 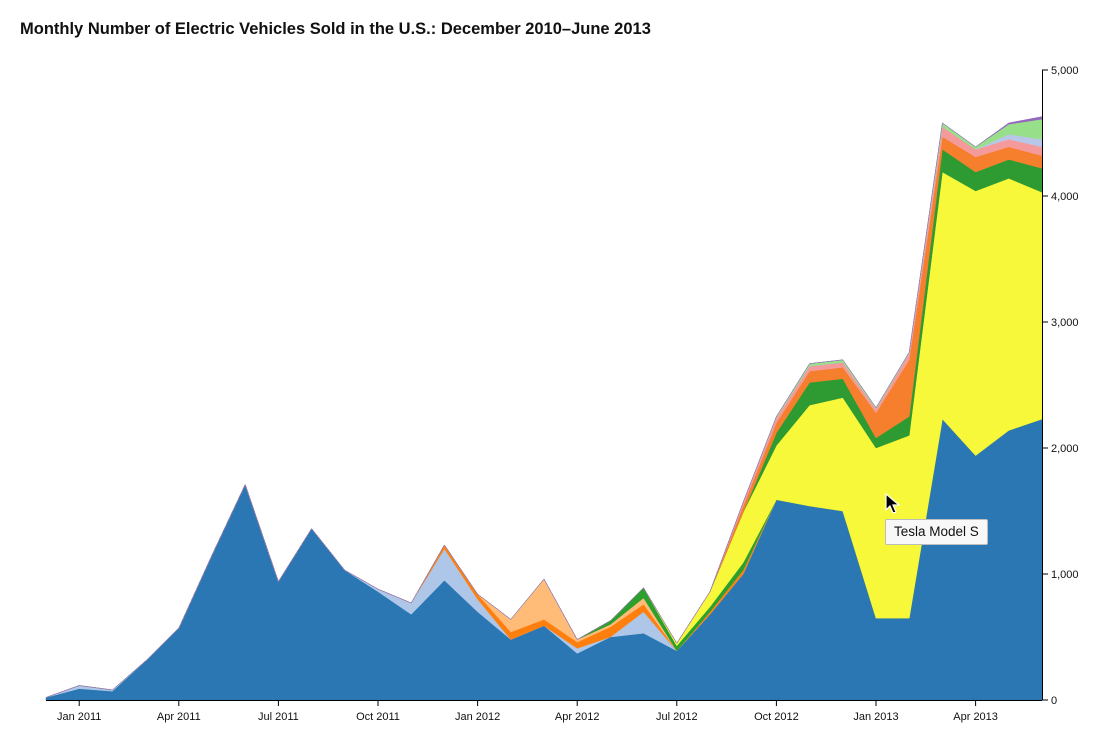 I want to click on y-tick-label: 0, so click(x=1054, y=701).